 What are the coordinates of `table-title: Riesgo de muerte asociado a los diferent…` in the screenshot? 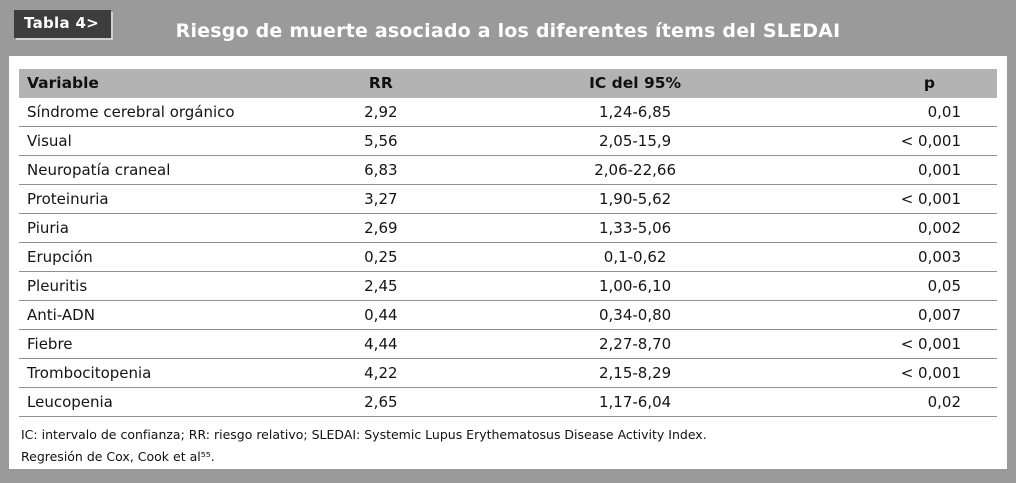 It's located at (508, 31).